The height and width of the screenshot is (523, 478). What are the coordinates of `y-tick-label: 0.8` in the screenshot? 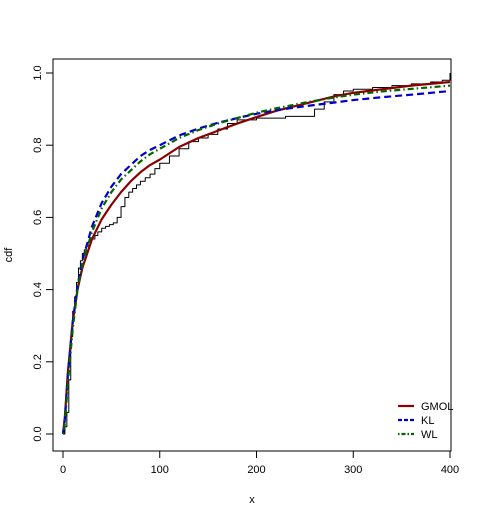 It's located at (38, 145).